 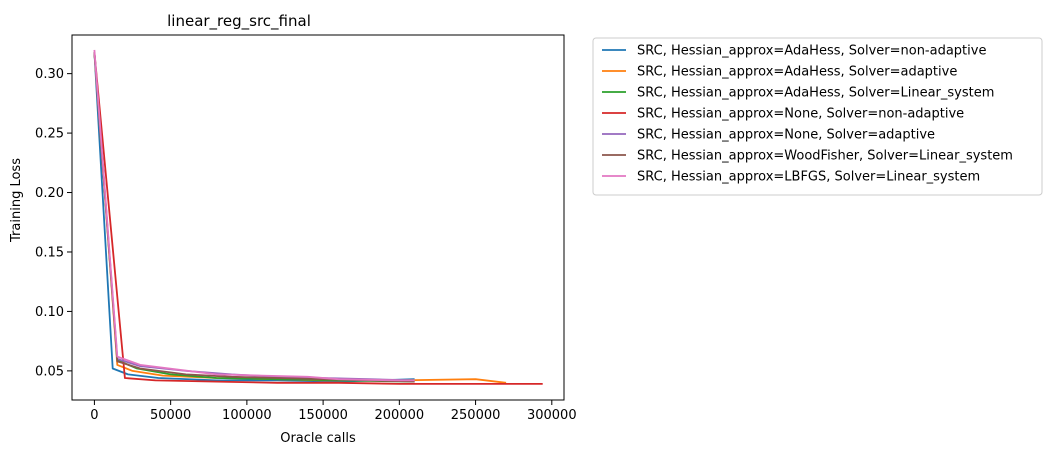 What do you see at coordinates (49, 252) in the screenshot?
I see `y-tick-label: 0.15` at bounding box center [49, 252].